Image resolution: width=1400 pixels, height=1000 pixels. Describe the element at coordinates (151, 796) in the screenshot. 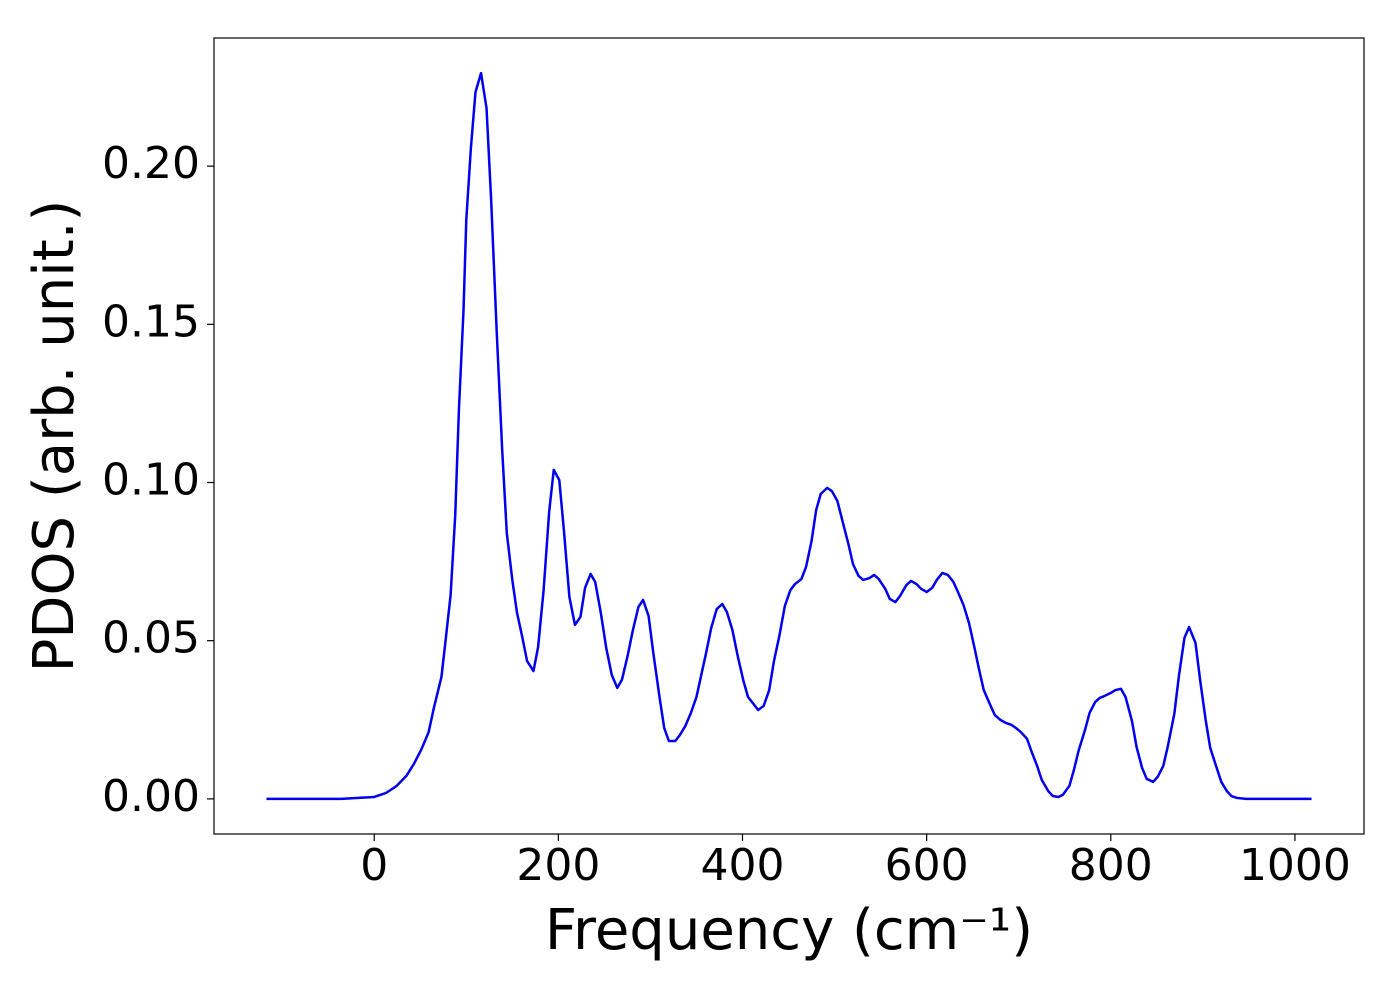

I see `y-tick-label: 0.00` at that location.